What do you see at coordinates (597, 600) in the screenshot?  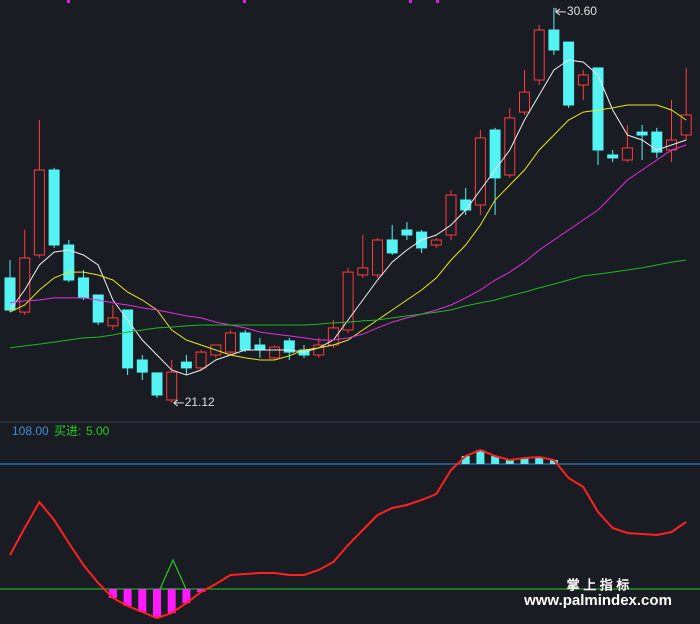 I see `watermark-url: www.palmindex.com` at bounding box center [597, 600].